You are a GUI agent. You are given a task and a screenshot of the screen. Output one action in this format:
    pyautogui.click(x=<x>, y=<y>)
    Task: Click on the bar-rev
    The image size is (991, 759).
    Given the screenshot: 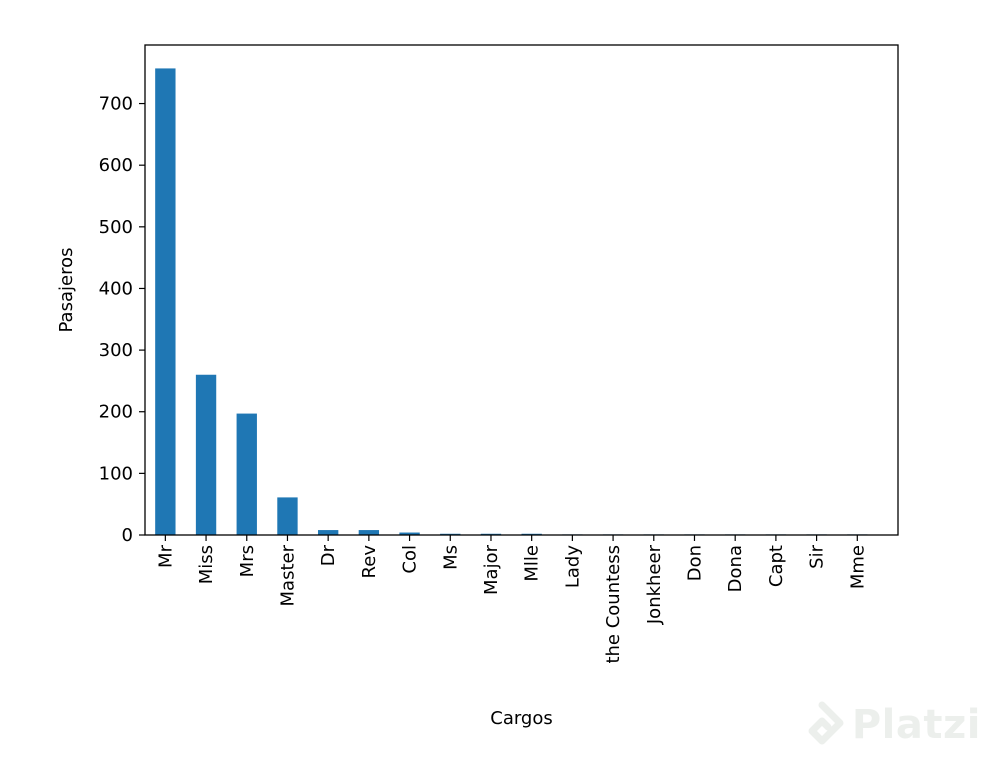 What is the action you would take?
    pyautogui.click(x=369, y=532)
    